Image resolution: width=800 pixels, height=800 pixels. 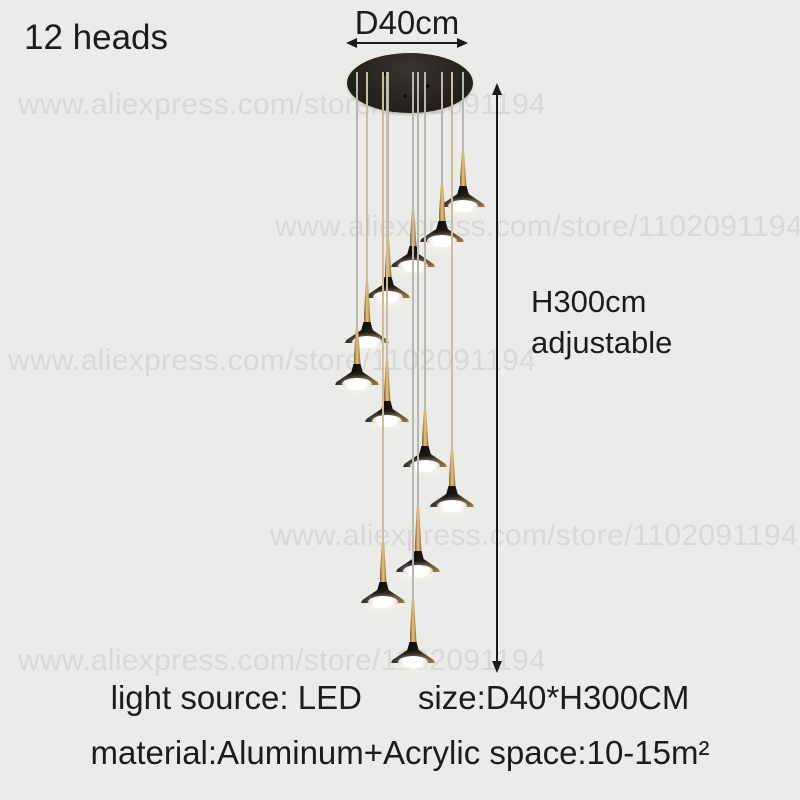 What do you see at coordinates (351, 43) in the screenshot?
I see `arrowhead-left-icon` at bounding box center [351, 43].